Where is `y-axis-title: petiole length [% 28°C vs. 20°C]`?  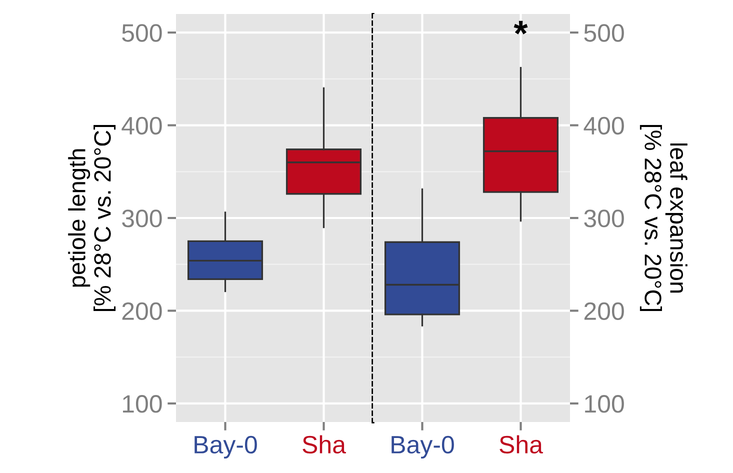
y-axis-title: petiole length [% 28°C vs. 20°C] is located at coordinates (92, 218).